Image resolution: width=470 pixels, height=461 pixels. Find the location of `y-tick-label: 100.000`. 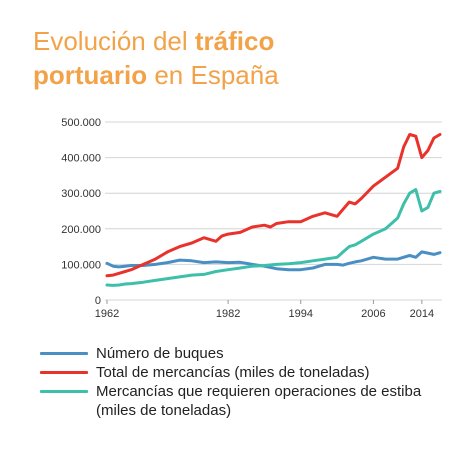

y-tick-label: 100.000 is located at coordinates (81, 265).